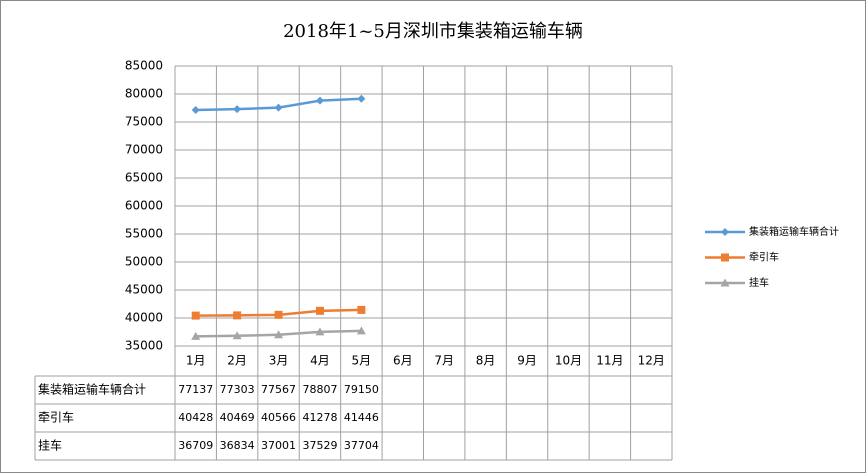  I want to click on y-tick-label: 70000, so click(144, 150).